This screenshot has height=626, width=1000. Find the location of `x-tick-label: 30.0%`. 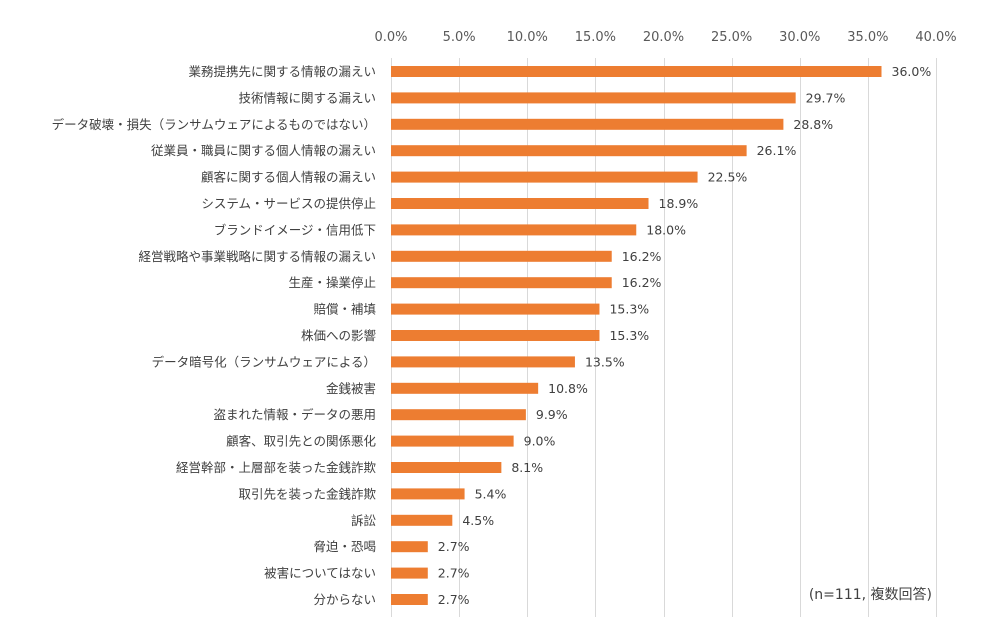

x-tick-label: 30.0% is located at coordinates (799, 37).